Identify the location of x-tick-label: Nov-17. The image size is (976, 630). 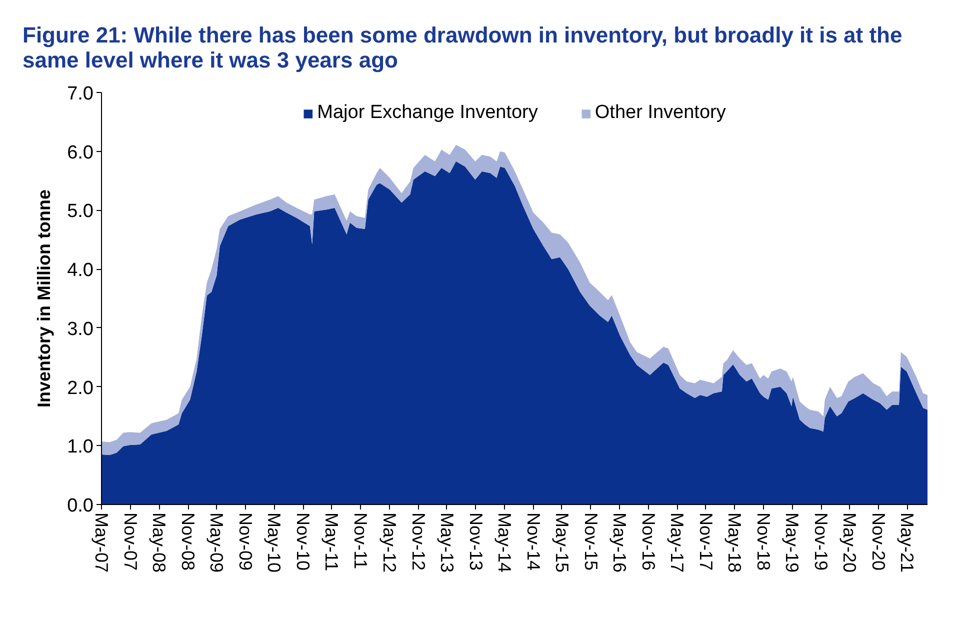
(706, 541).